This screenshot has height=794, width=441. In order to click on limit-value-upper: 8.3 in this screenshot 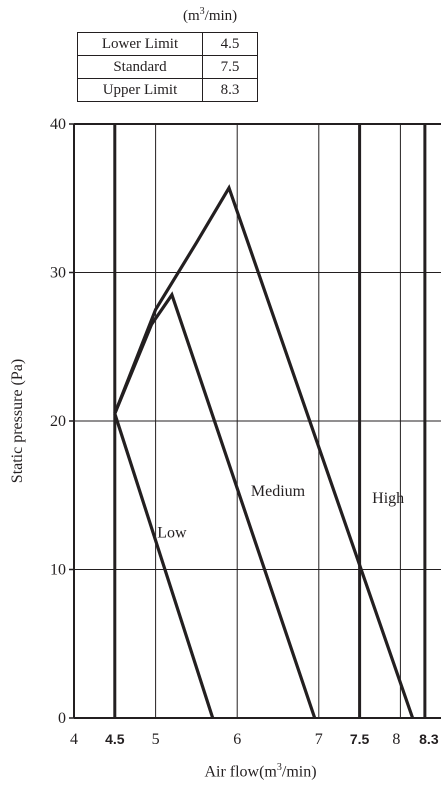, I will do `click(230, 90)`.